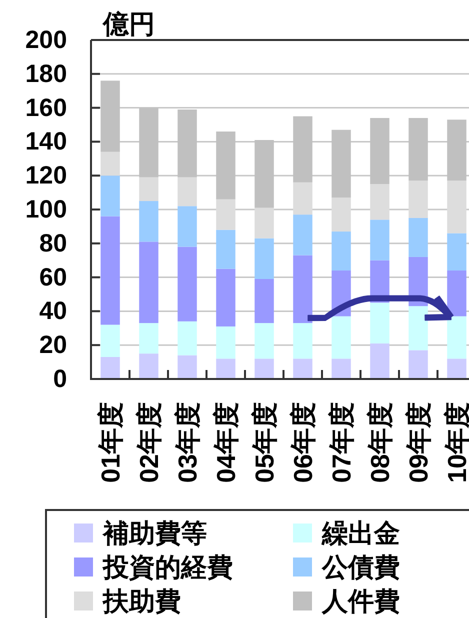 This screenshot has width=469, height=618. What do you see at coordinates (341, 442) in the screenshot?
I see `x-tick-label: 07年度` at bounding box center [341, 442].